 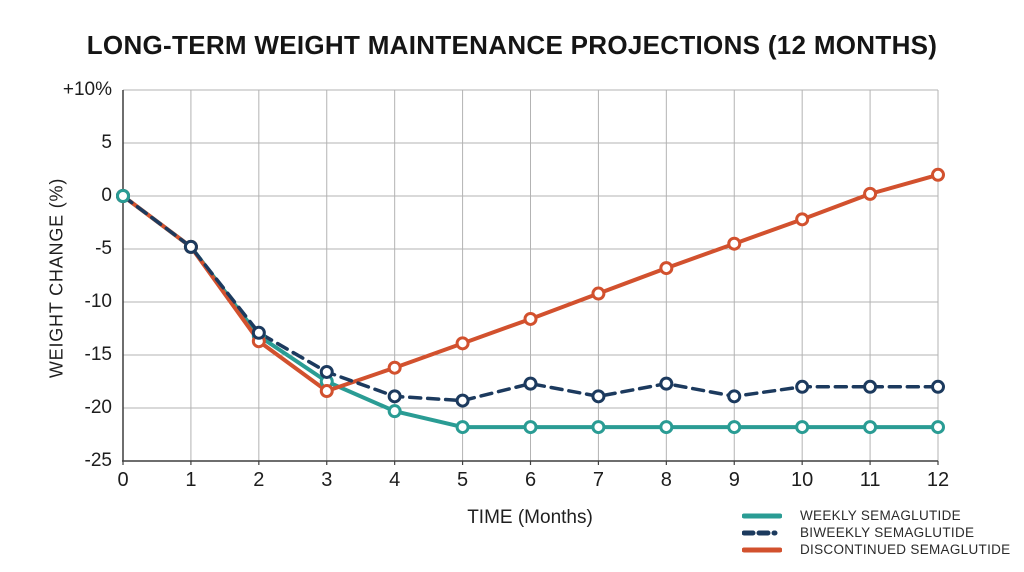 What do you see at coordinates (734, 480) in the screenshot?
I see `x-tick-label: 9` at bounding box center [734, 480].